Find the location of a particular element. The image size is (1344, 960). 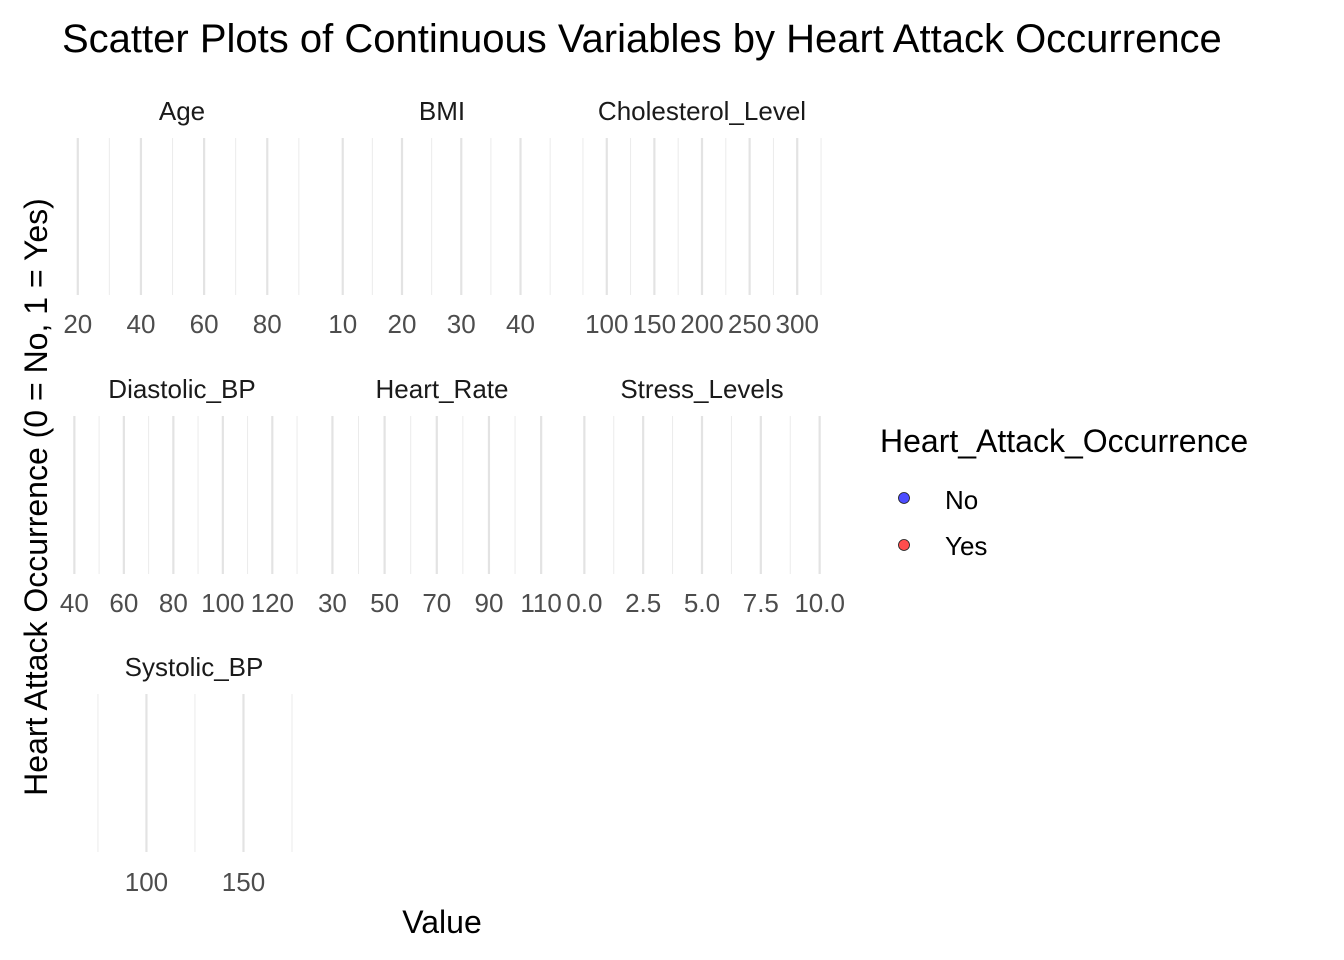

x-tick-label: 50 is located at coordinates (384, 603).